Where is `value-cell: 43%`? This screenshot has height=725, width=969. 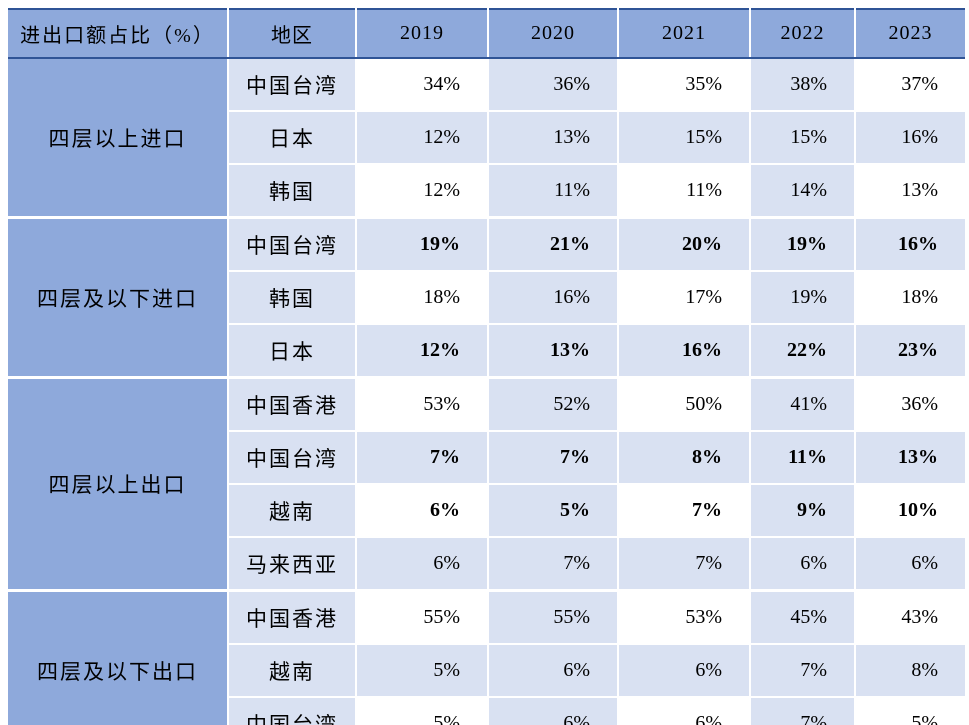
value-cell: 43% is located at coordinates (910, 617).